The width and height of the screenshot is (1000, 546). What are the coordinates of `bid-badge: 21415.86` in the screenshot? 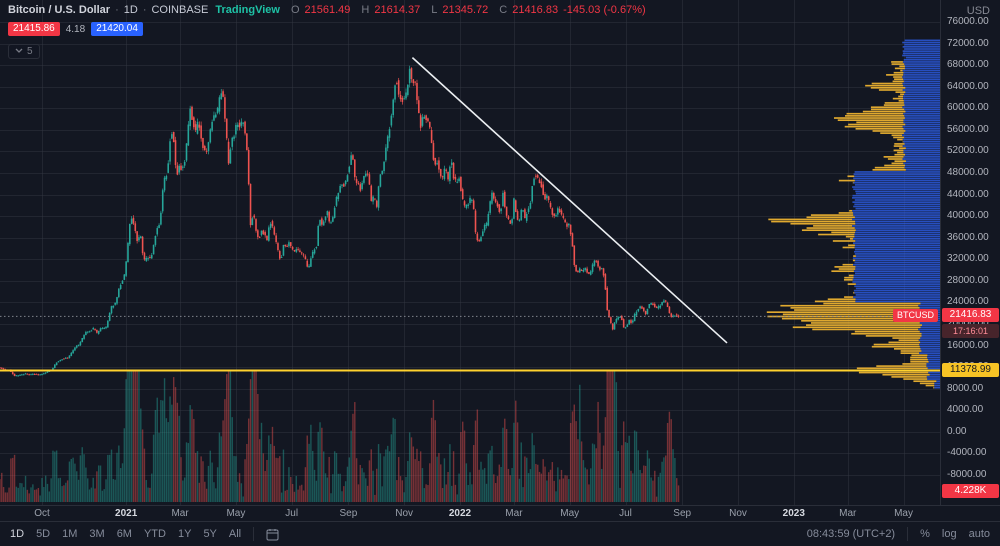 It's located at (34, 29).